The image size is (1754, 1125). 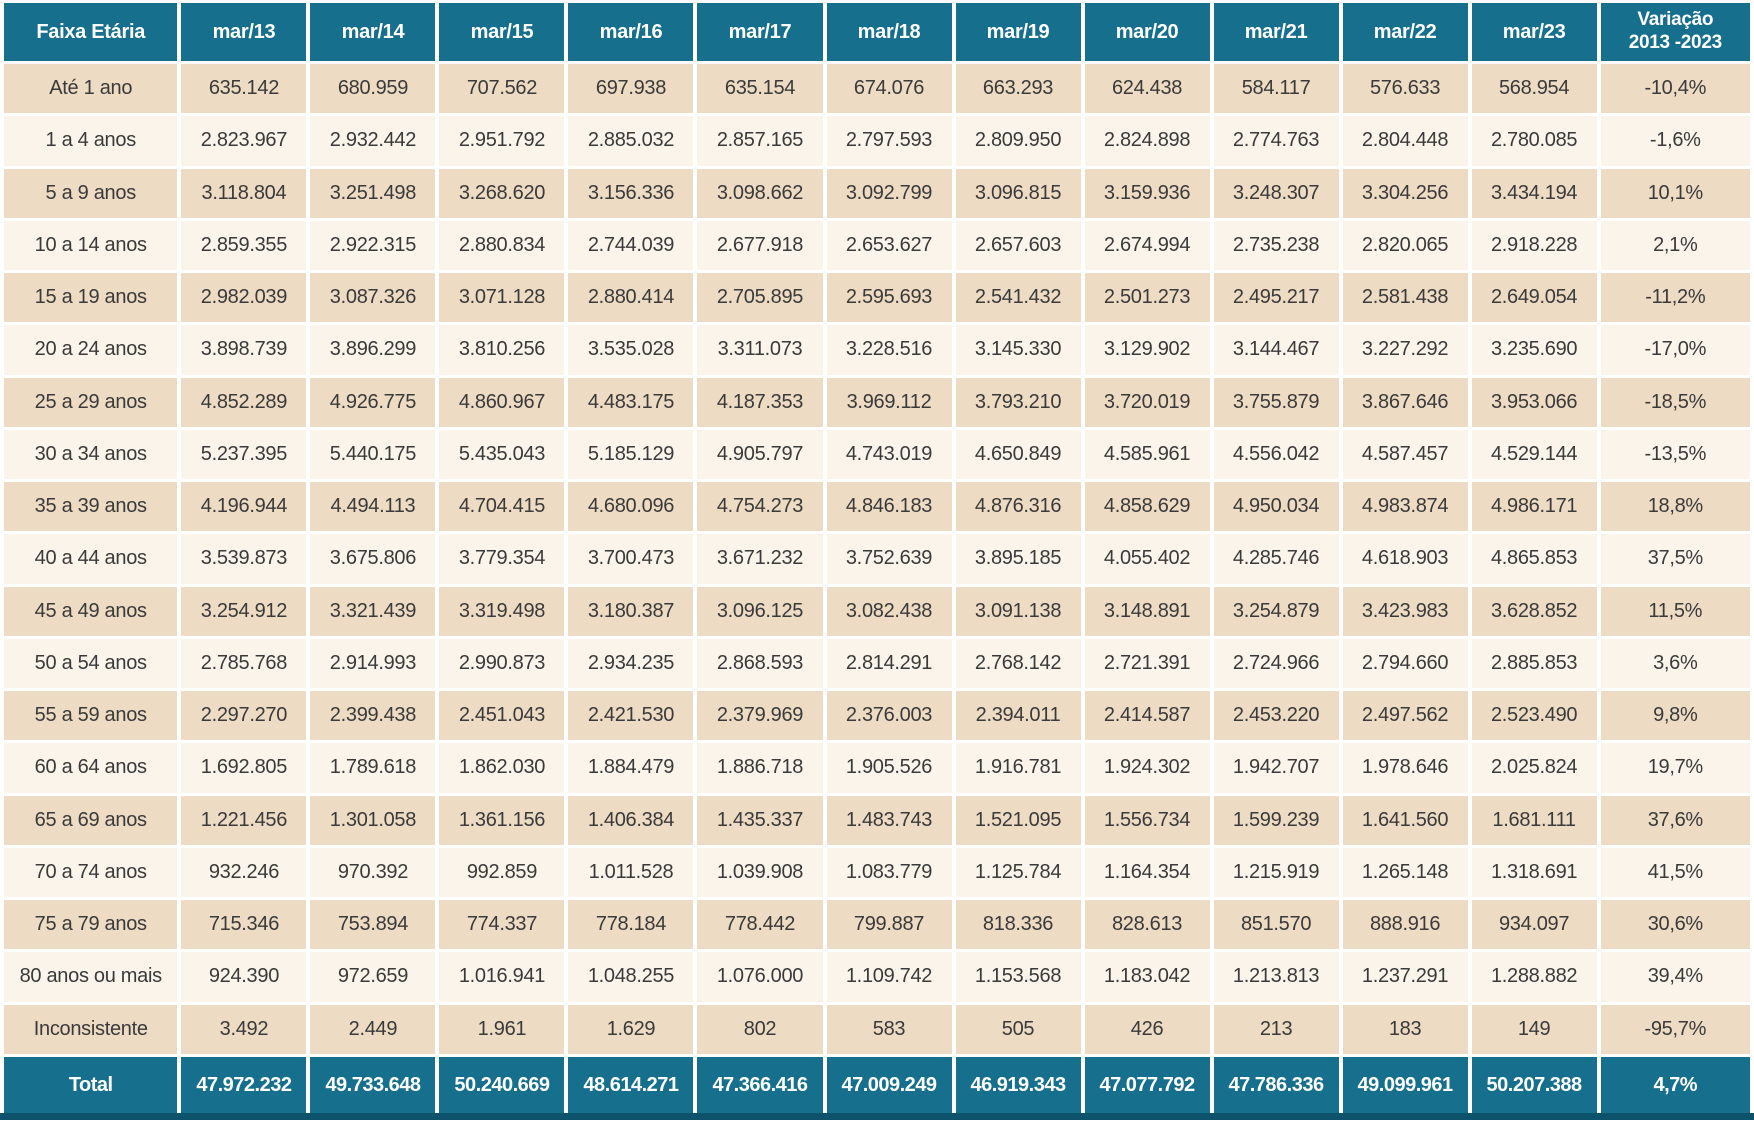 What do you see at coordinates (1276, 454) in the screenshot?
I see `value-cell: 4.556.042` at bounding box center [1276, 454].